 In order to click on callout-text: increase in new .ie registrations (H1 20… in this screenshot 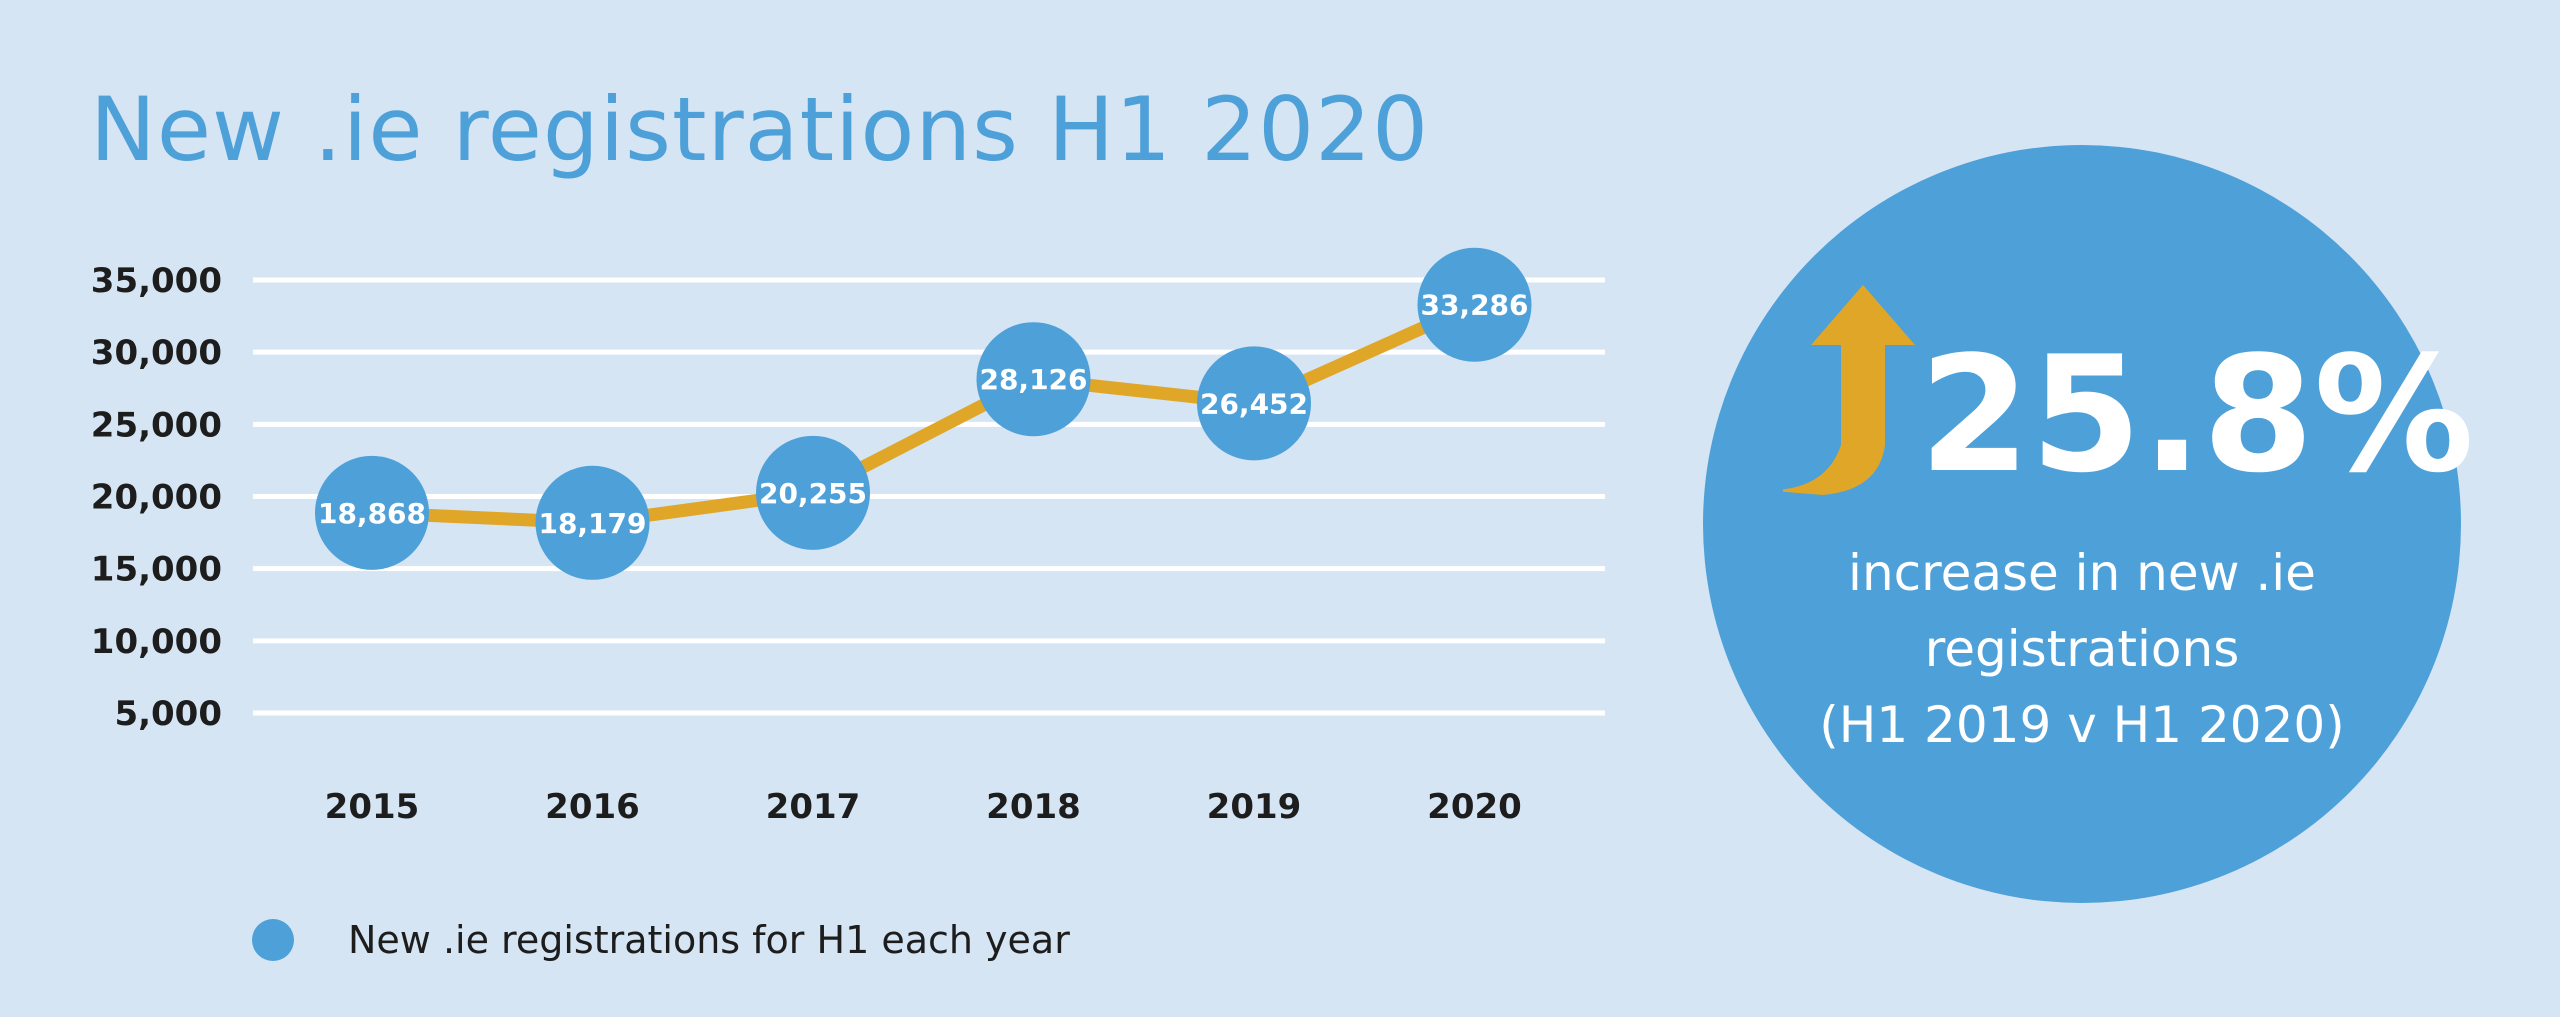, I will do `click(2082, 649)`.